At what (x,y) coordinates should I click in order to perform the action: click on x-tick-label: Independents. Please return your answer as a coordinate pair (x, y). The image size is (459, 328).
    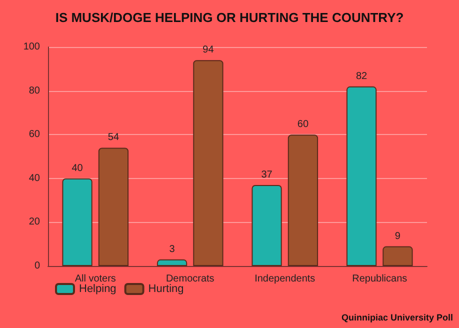
    Looking at the image, I should click on (285, 279).